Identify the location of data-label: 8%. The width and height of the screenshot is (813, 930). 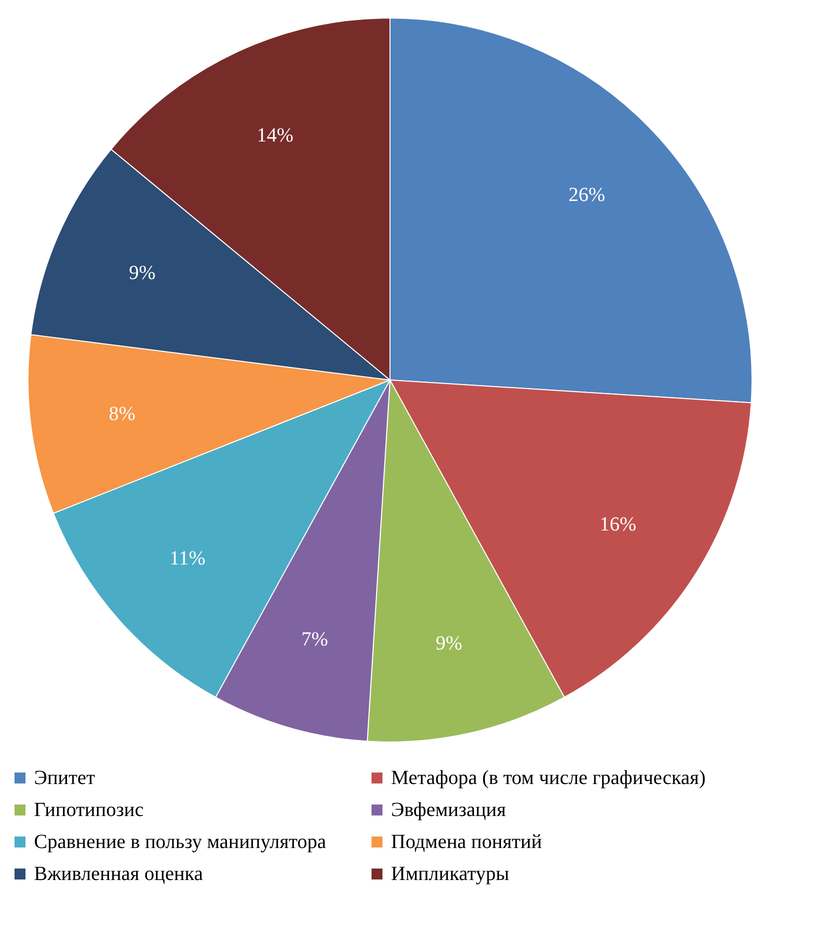
(122, 413).